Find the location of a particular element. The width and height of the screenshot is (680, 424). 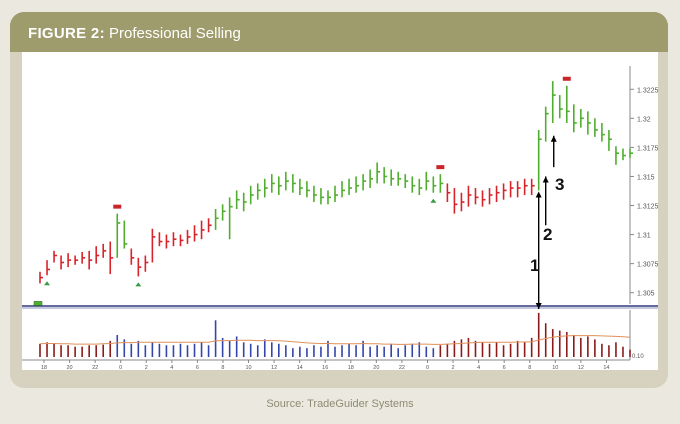

volume-axis-label: 0.10 is located at coordinates (638, 357).